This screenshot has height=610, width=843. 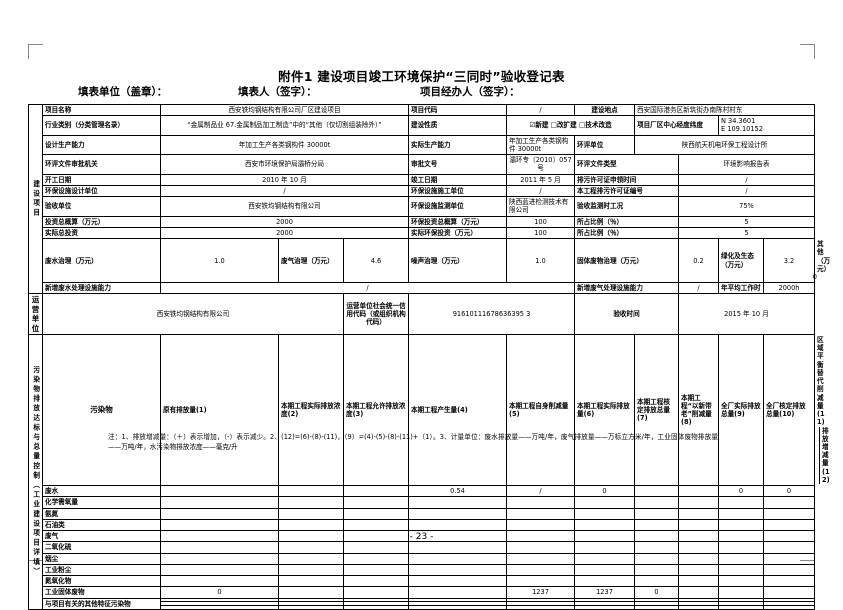 I want to click on cell-label-build-location: 建设地点, so click(x=604, y=110).